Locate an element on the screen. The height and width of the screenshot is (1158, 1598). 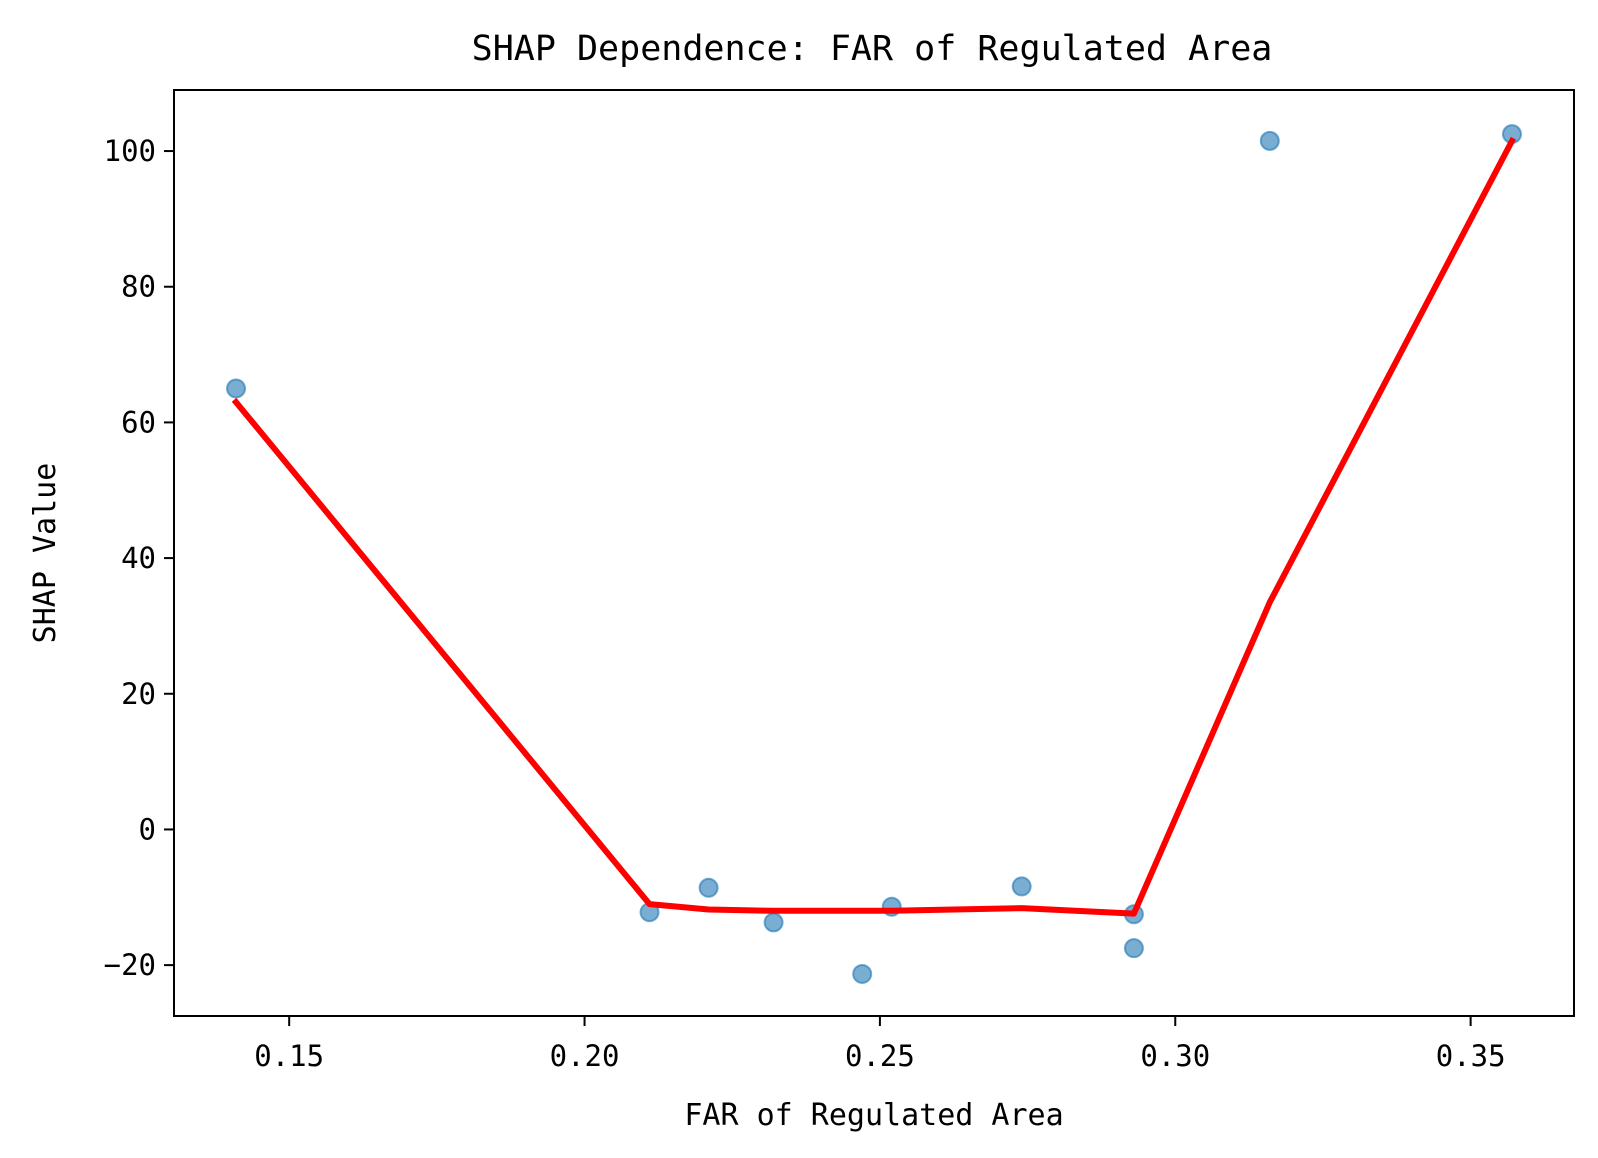
x-tick-label: 0.35 is located at coordinates (1471, 1056).